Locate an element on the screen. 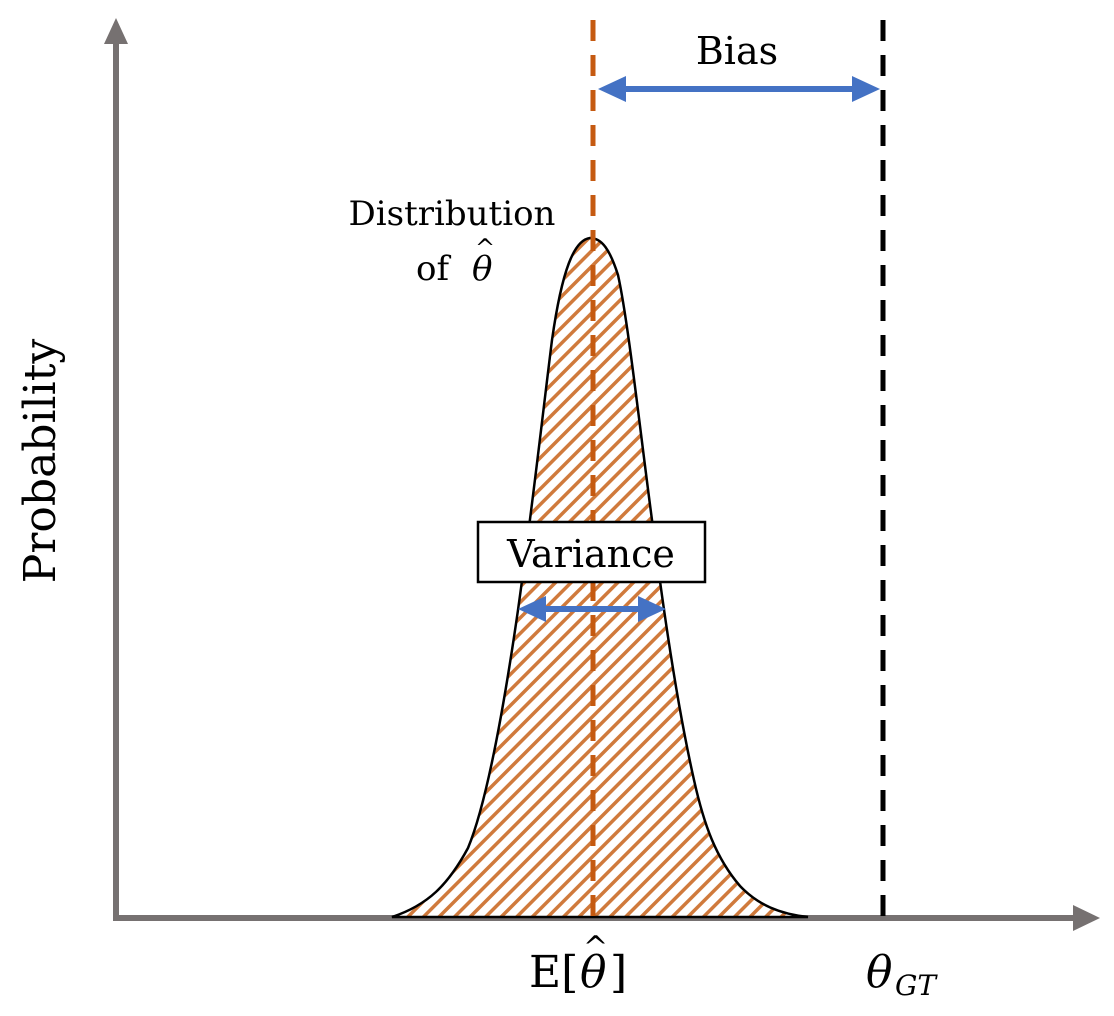  bias-label: Bias is located at coordinates (737, 51).